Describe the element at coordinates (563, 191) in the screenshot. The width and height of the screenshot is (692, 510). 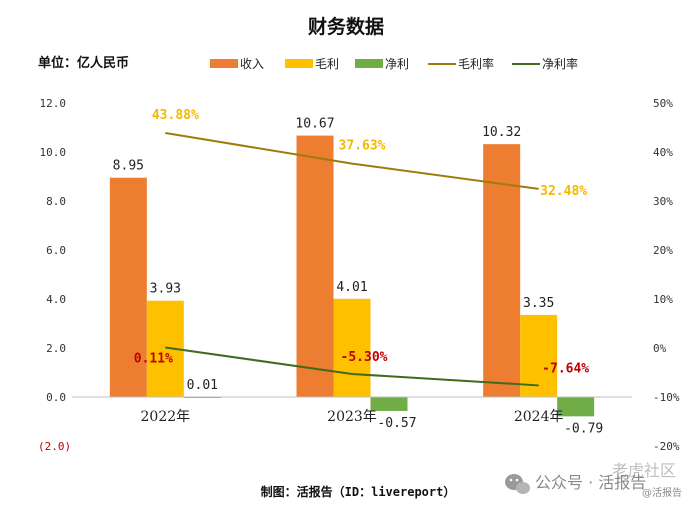
I see `gross-margin-label: 32.48%` at that location.